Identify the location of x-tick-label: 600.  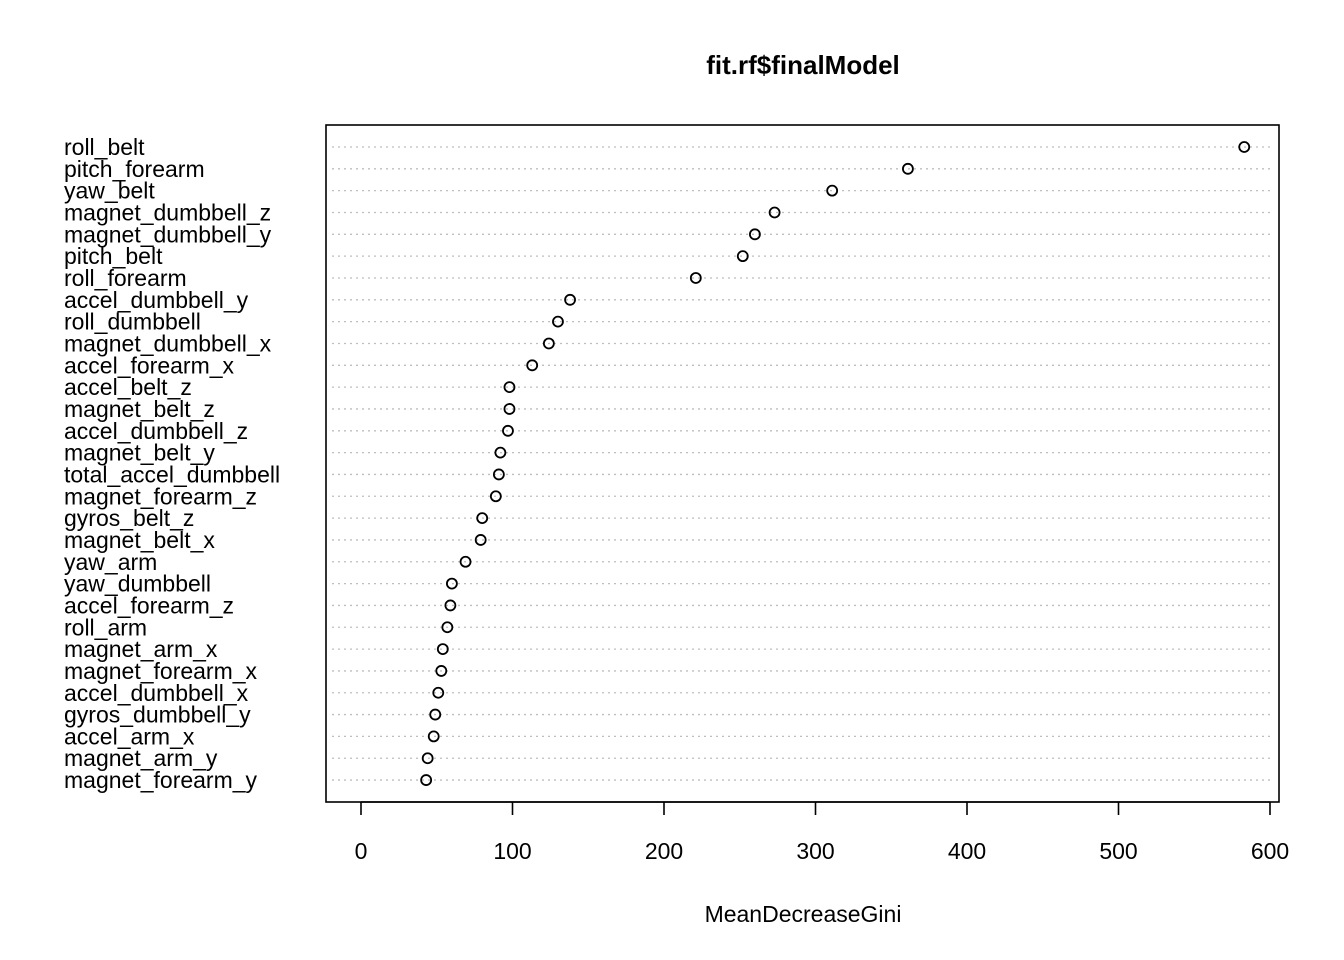
(1270, 851).